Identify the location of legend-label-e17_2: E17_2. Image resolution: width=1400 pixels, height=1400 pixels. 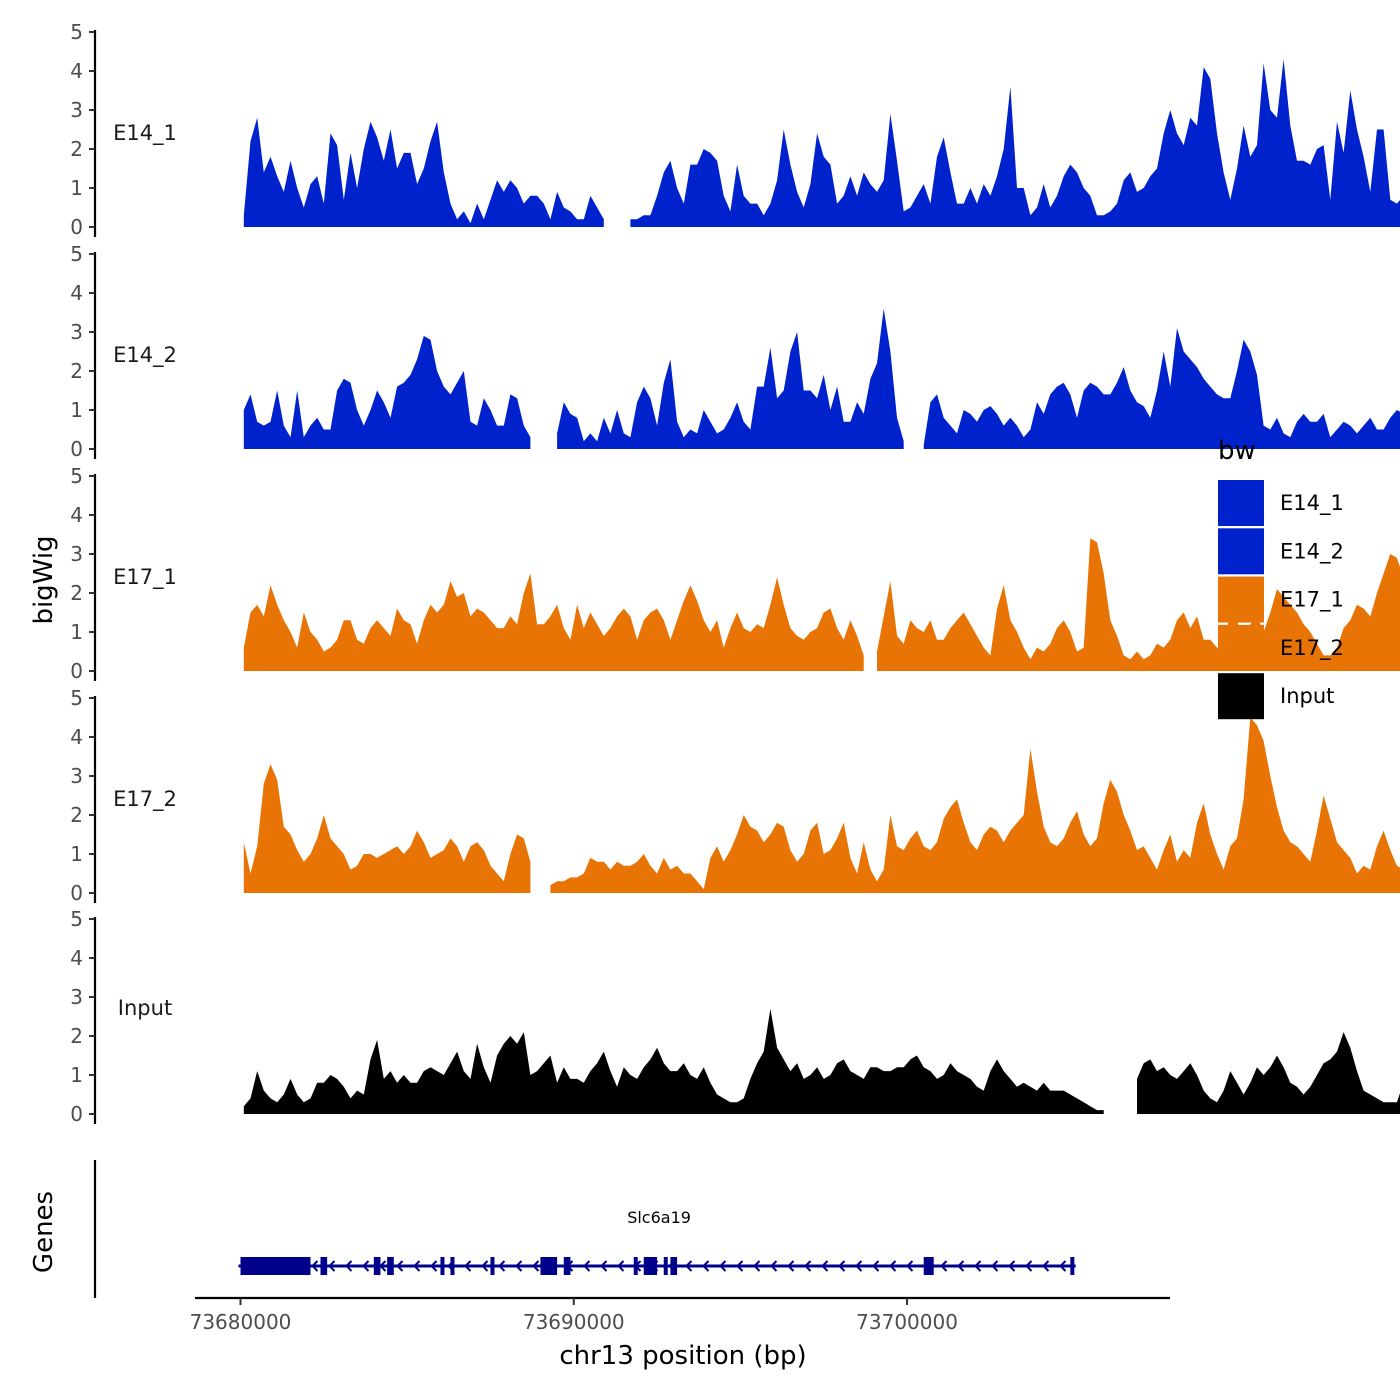
(1312, 648).